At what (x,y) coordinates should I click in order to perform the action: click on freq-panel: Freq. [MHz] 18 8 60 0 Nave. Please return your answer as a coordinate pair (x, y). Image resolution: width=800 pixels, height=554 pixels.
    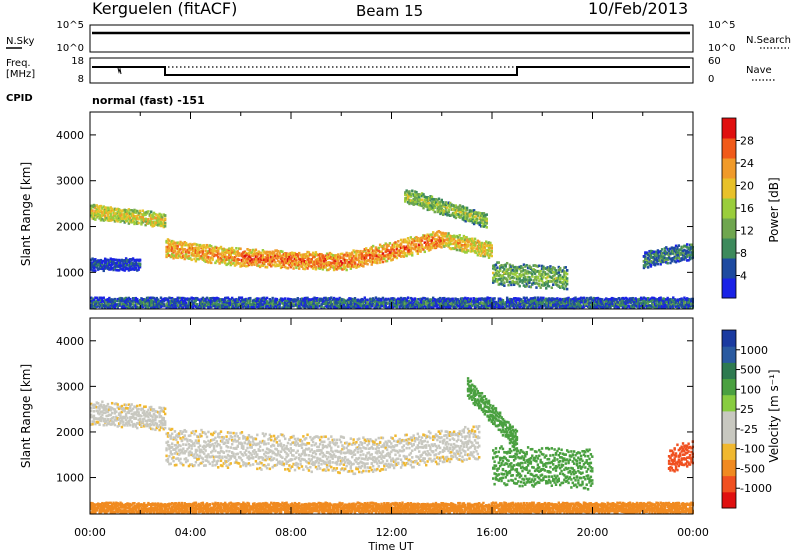
    Looking at the image, I should click on (391, 70).